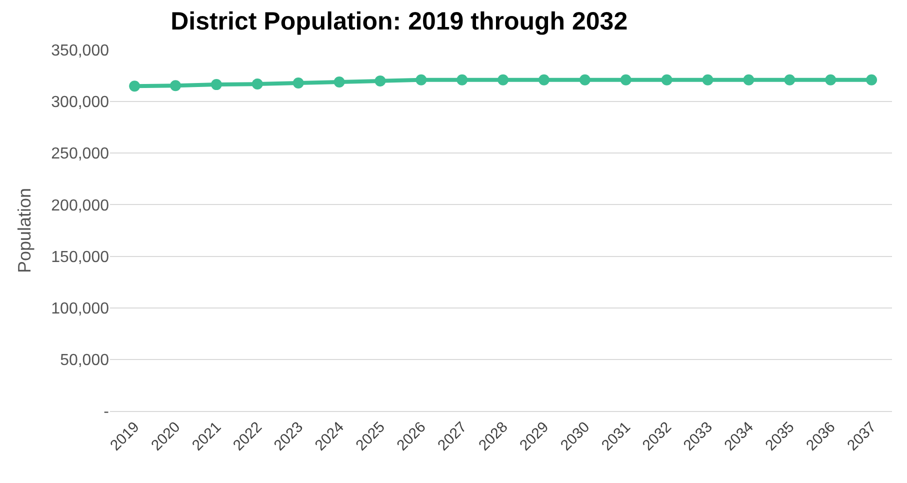  Describe the element at coordinates (85, 361) in the screenshot. I see `y-tick-label: 50,000` at that location.